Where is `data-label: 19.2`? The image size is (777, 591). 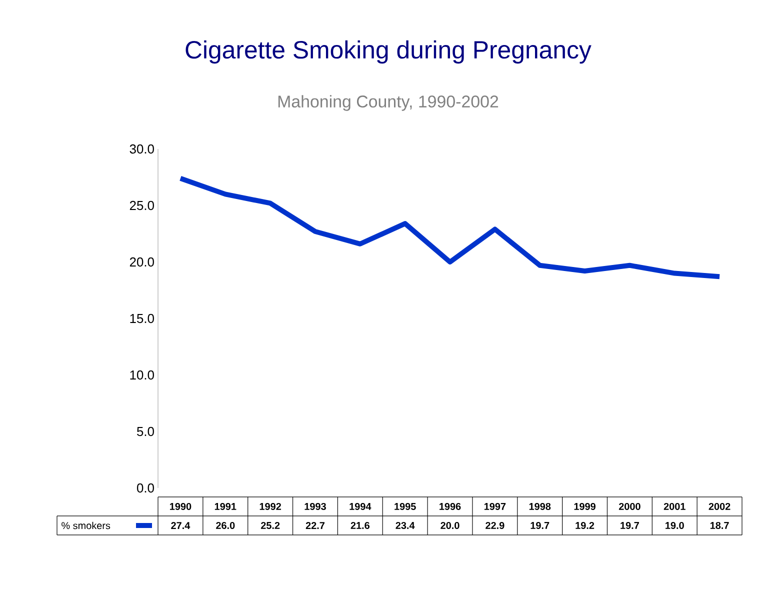 data-label: 19.2 is located at coordinates (585, 526).